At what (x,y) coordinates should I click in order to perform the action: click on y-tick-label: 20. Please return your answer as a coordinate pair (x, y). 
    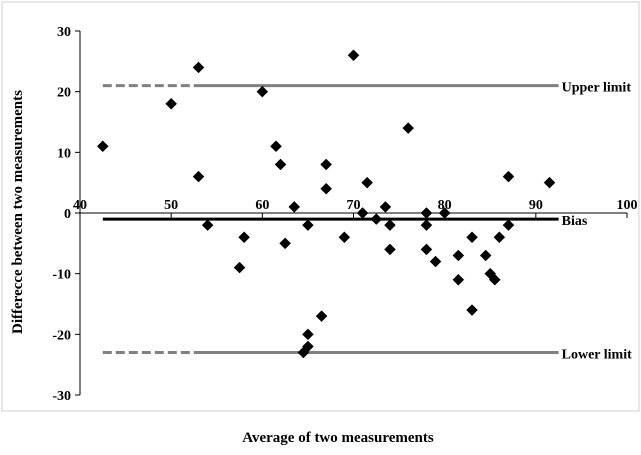
    Looking at the image, I should click on (64, 93).